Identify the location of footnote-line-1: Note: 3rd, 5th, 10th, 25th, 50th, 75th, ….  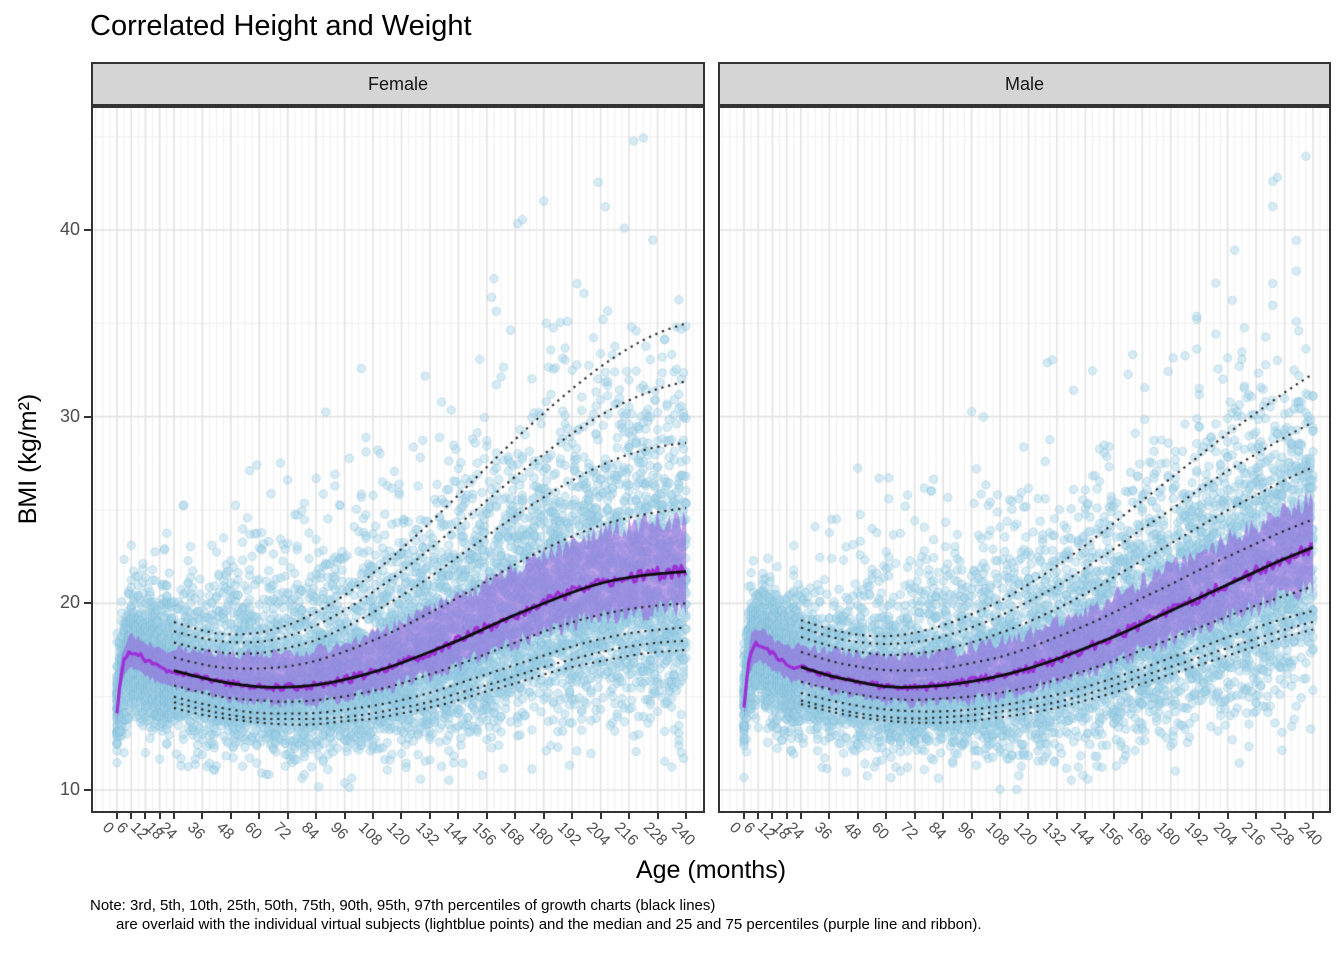
(403, 905).